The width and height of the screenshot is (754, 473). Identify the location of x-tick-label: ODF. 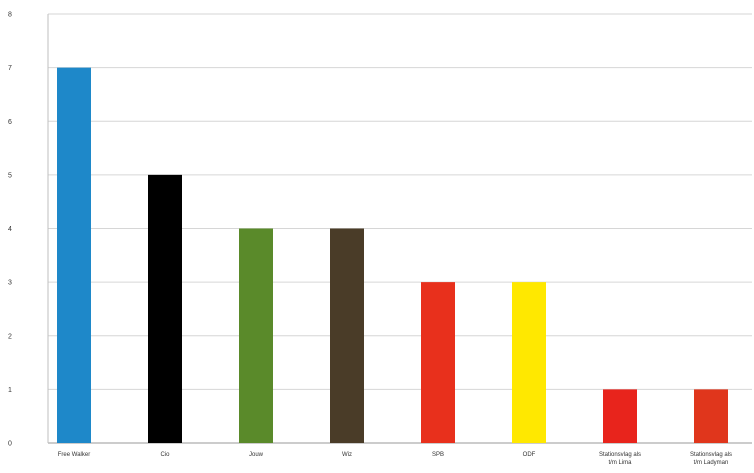
(529, 455).